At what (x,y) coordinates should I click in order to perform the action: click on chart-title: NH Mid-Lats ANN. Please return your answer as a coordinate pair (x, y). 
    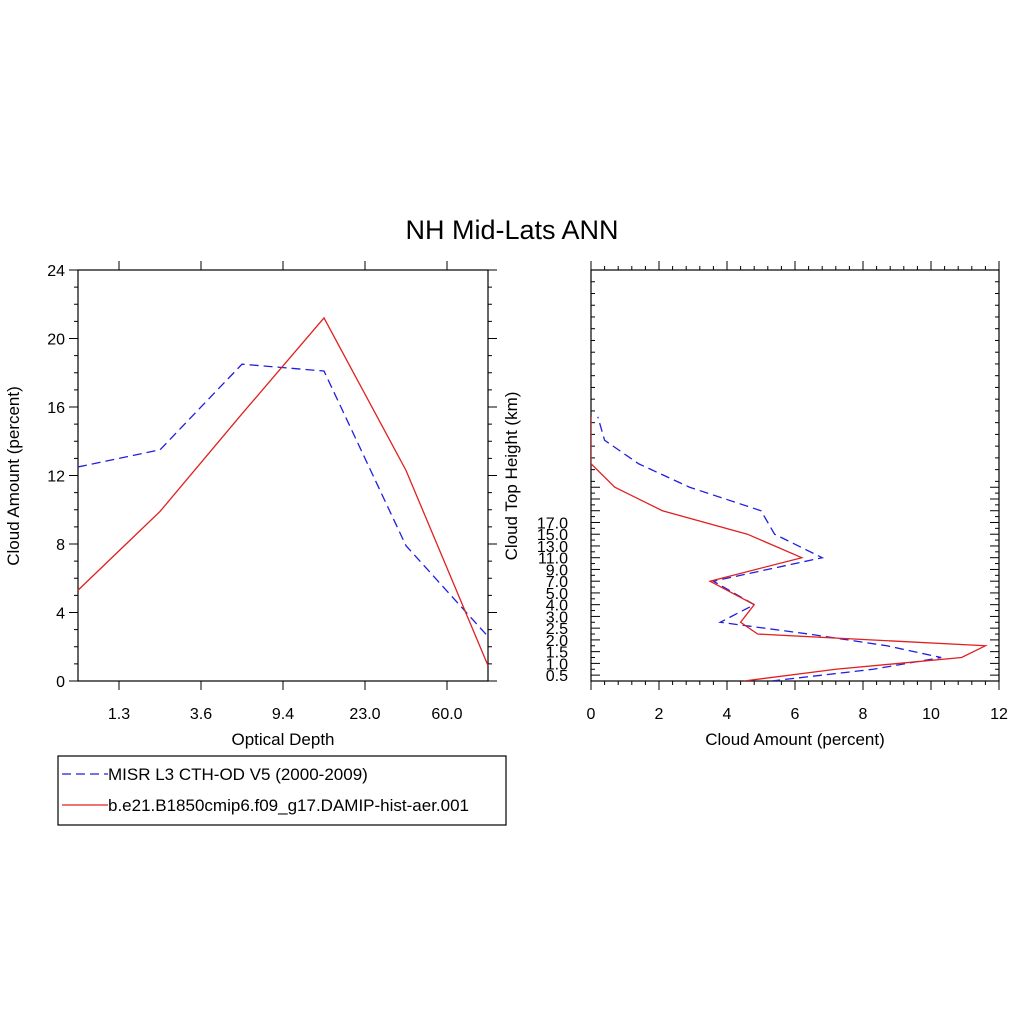
    Looking at the image, I should click on (511, 230).